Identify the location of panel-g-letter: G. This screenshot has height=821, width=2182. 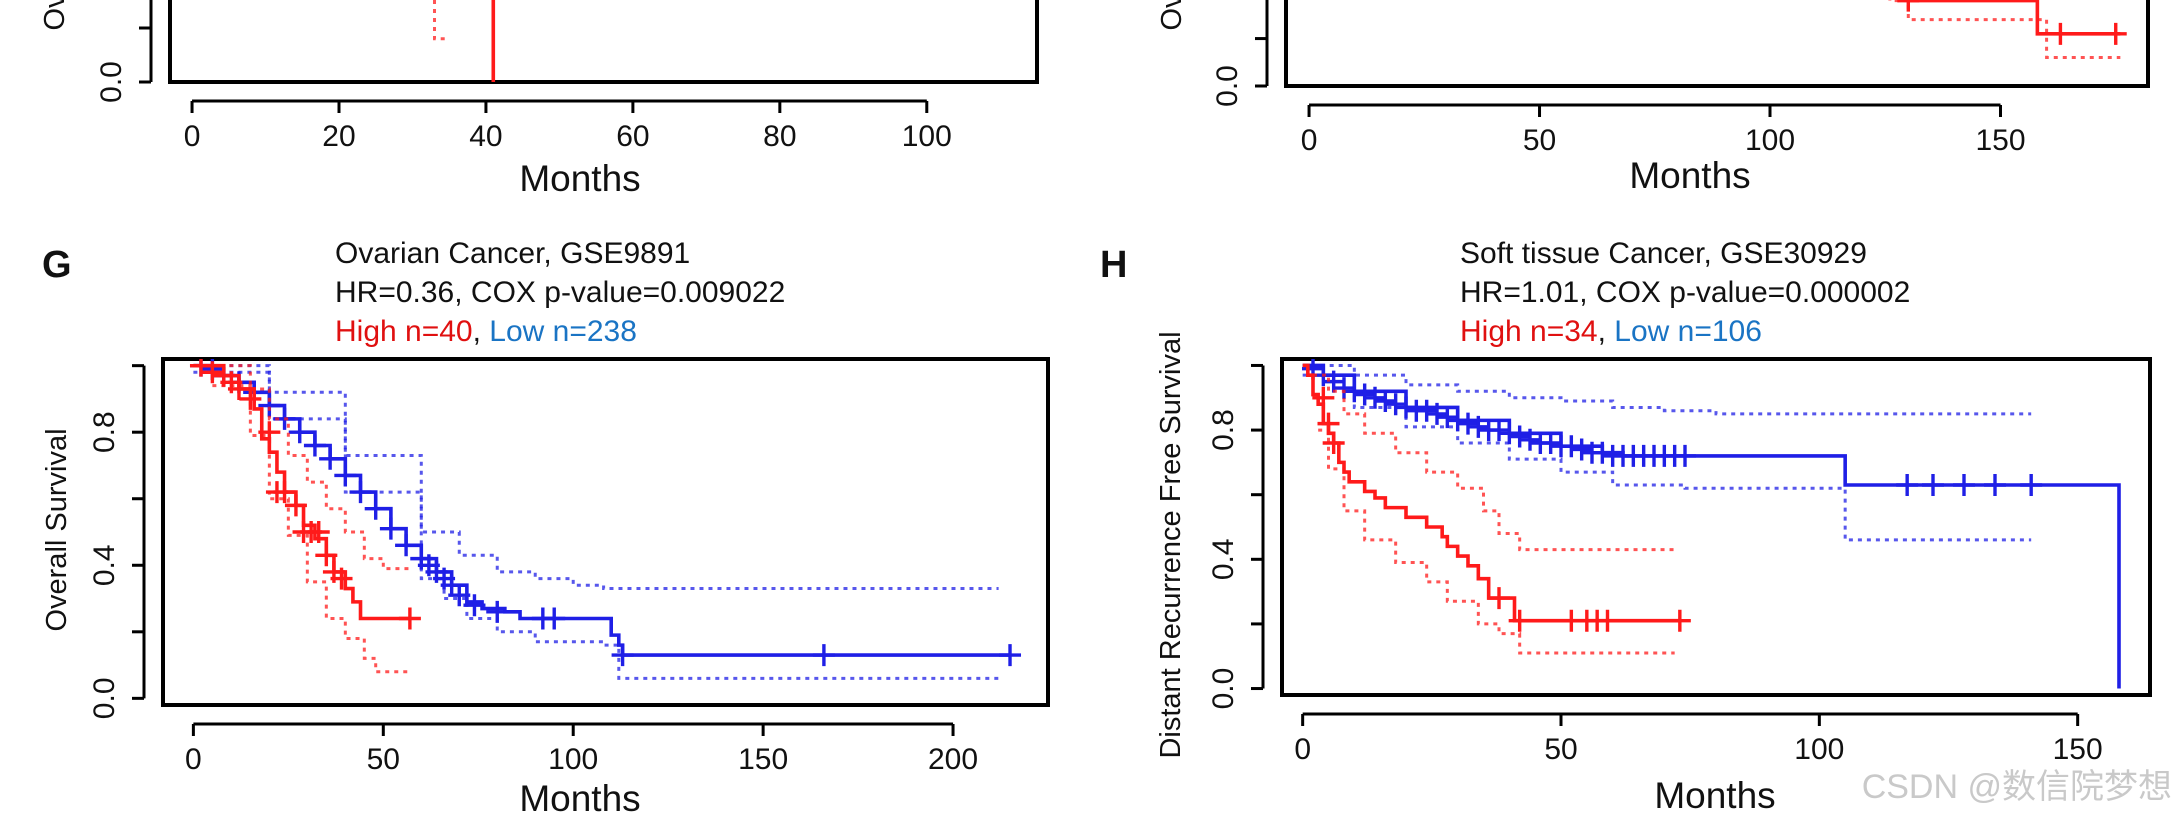
(57, 265).